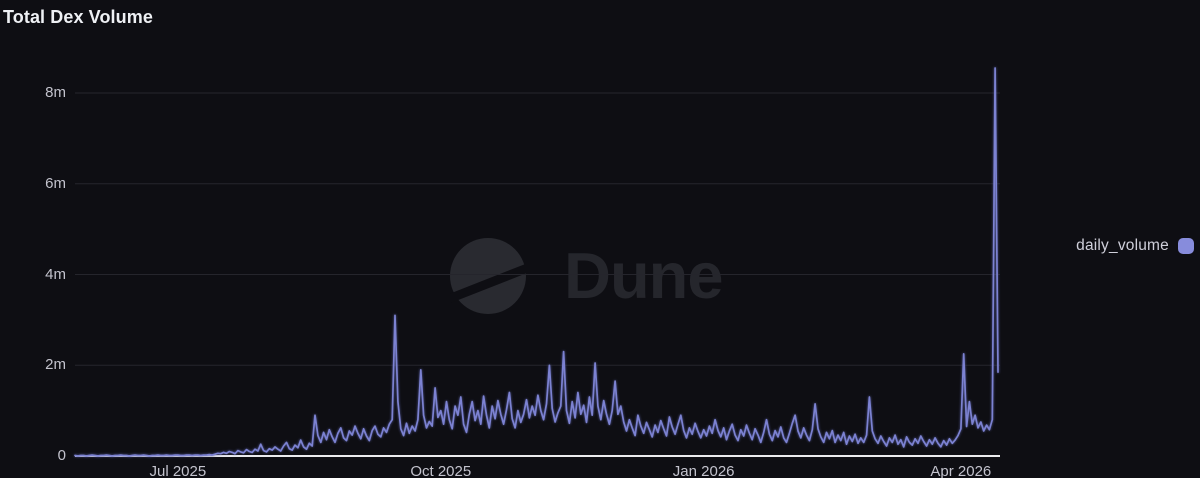 This screenshot has width=1200, height=478. I want to click on x-axis-label: Oct 2025, so click(441, 470).